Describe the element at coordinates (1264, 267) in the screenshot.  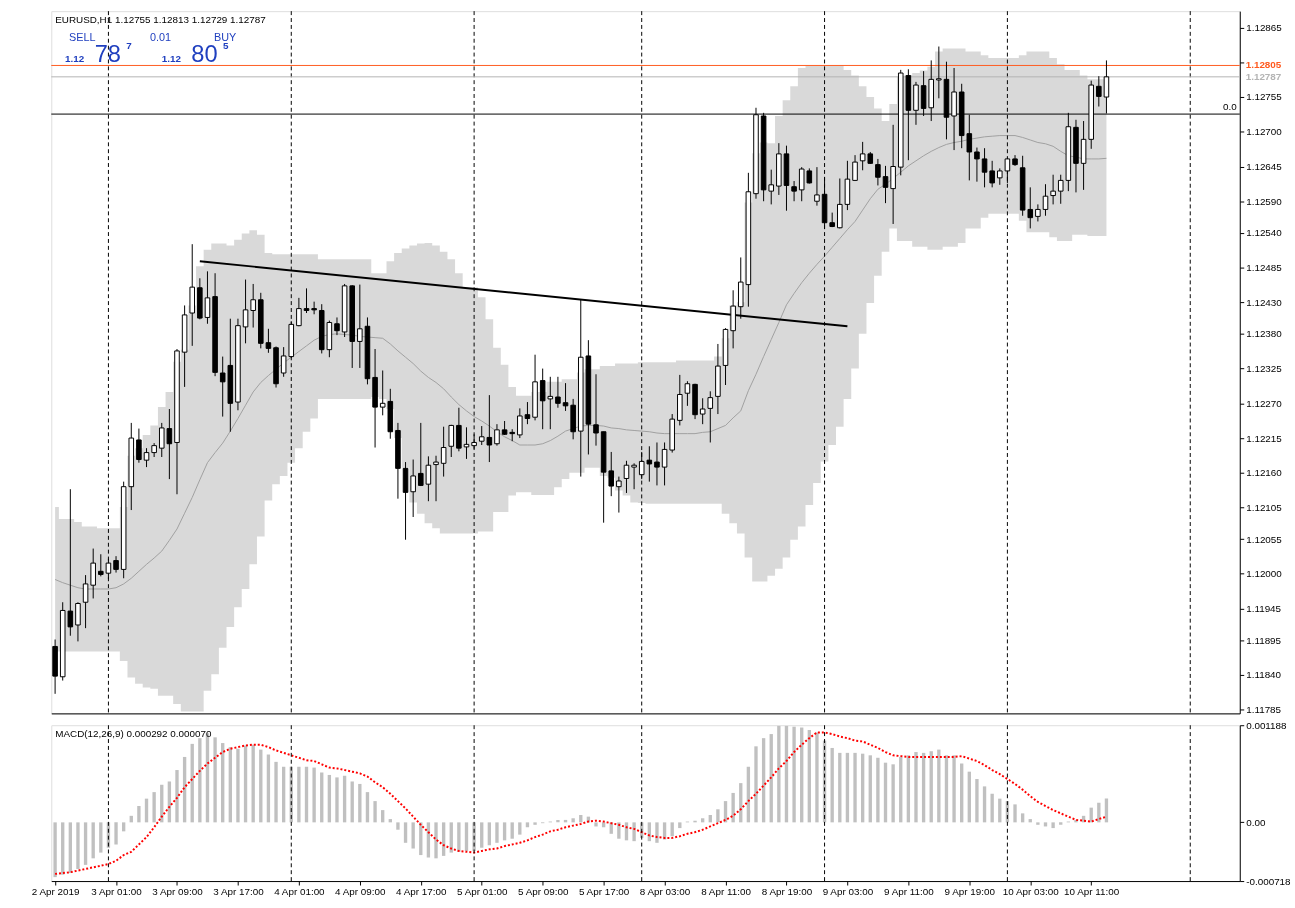
I see `y-tick-label: 1.12485` at that location.